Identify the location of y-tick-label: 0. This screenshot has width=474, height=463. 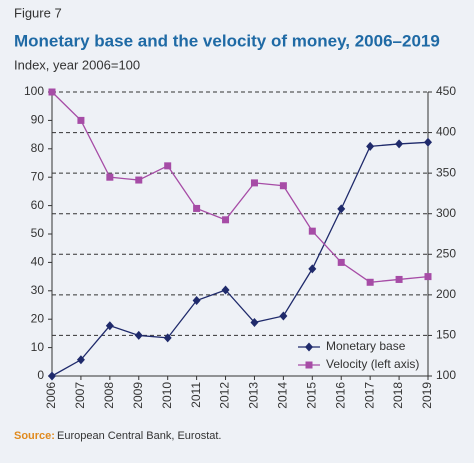
(40, 375).